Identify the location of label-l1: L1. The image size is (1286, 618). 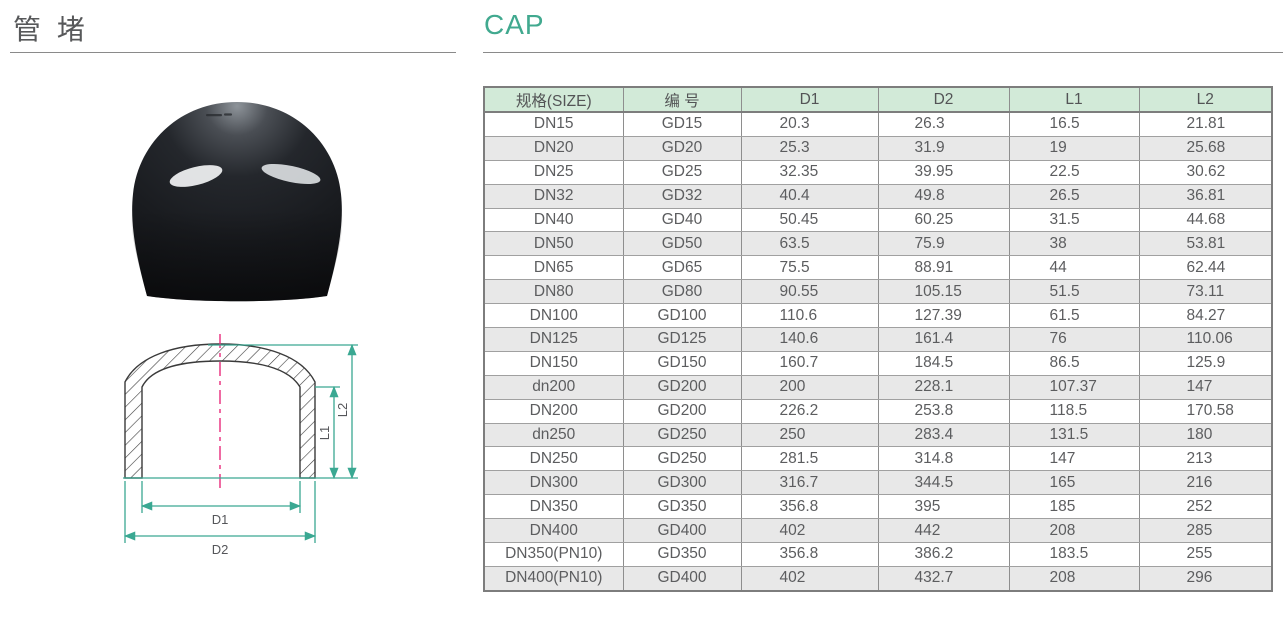
(324, 433).